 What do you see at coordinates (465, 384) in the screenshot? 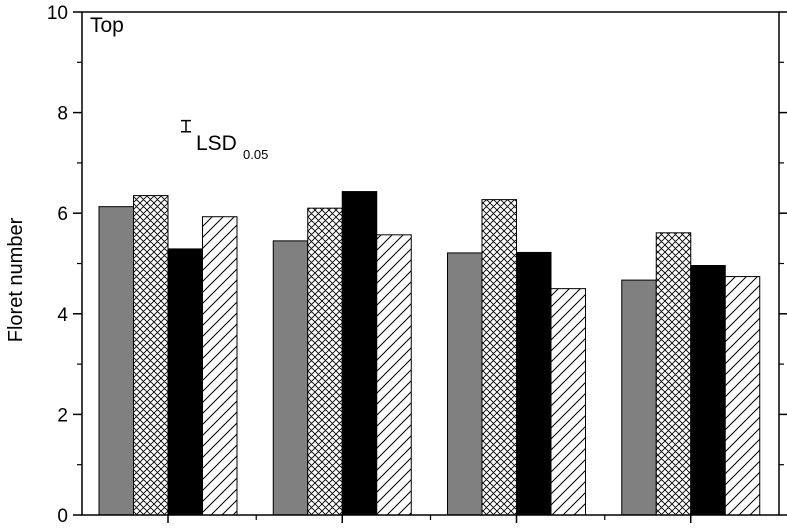
I see `bar-g3-s1` at bounding box center [465, 384].